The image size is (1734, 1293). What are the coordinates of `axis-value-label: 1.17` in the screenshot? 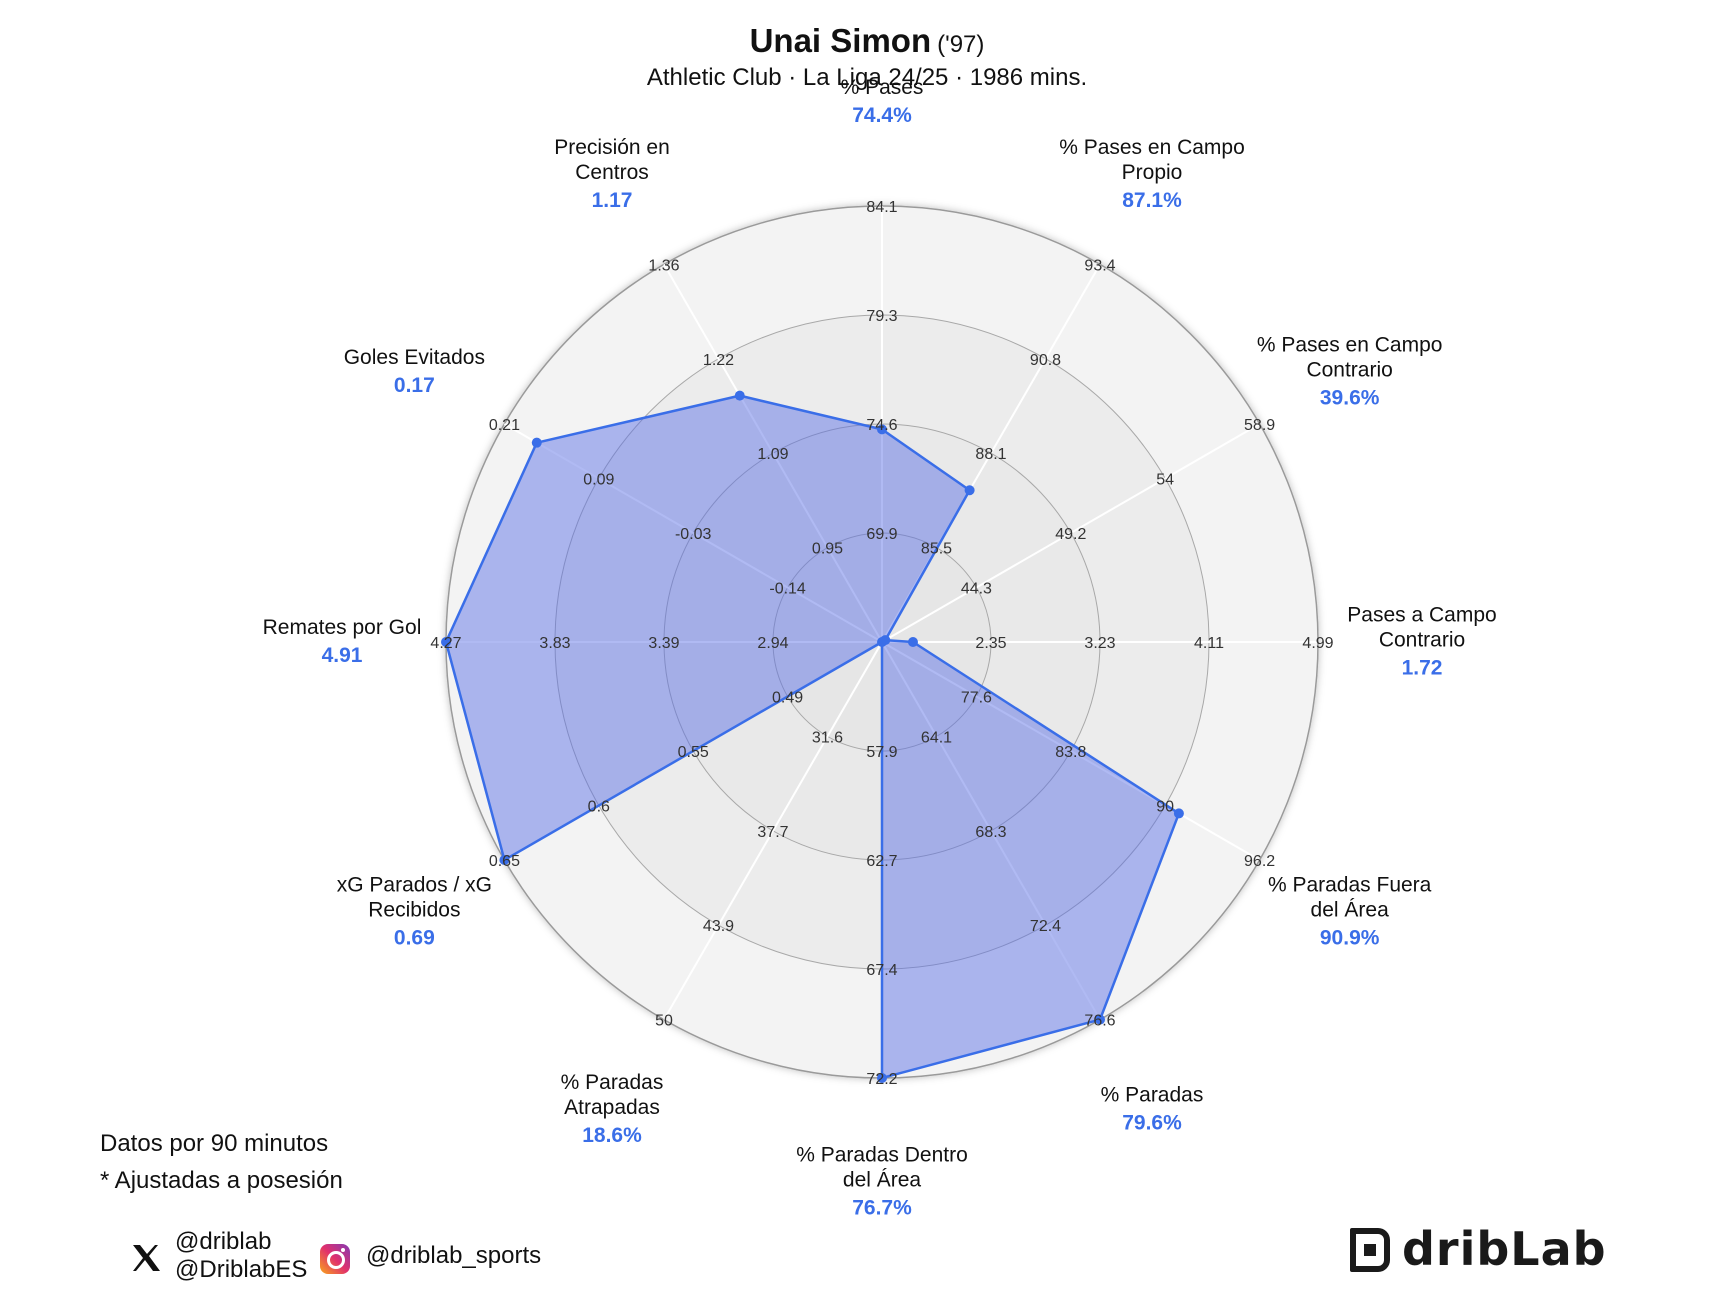 It's located at (612, 200).